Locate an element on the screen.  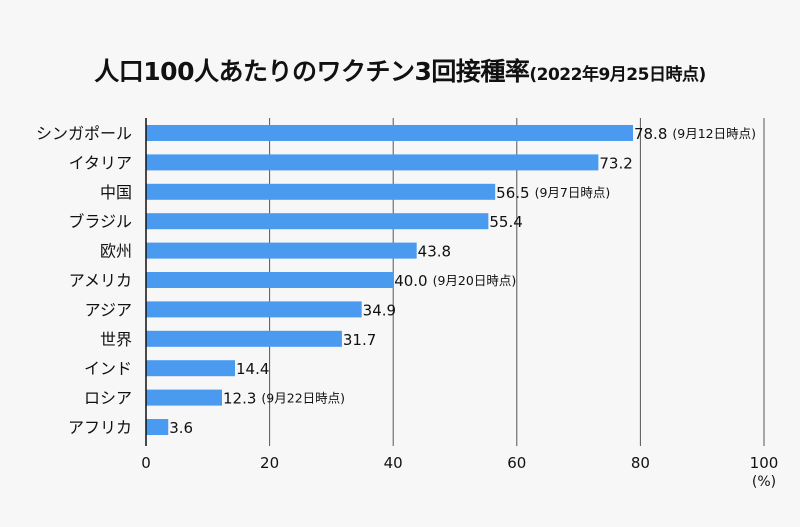
value-label: 40.0 is located at coordinates (410, 281).